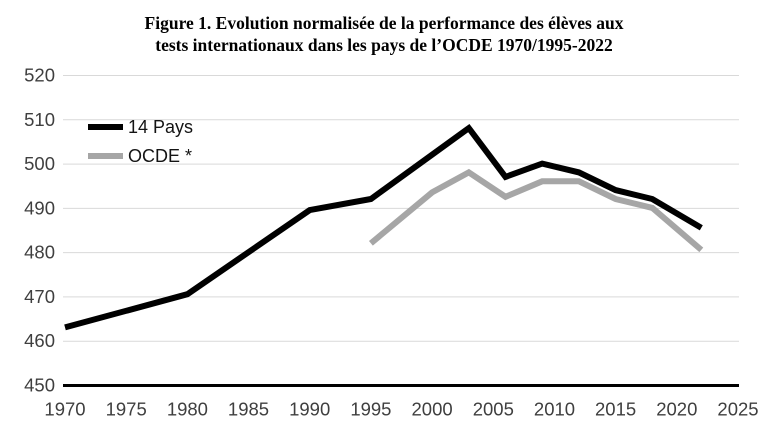 The height and width of the screenshot is (437, 768). What do you see at coordinates (370, 409) in the screenshot?
I see `x-tick-label: 1995` at bounding box center [370, 409].